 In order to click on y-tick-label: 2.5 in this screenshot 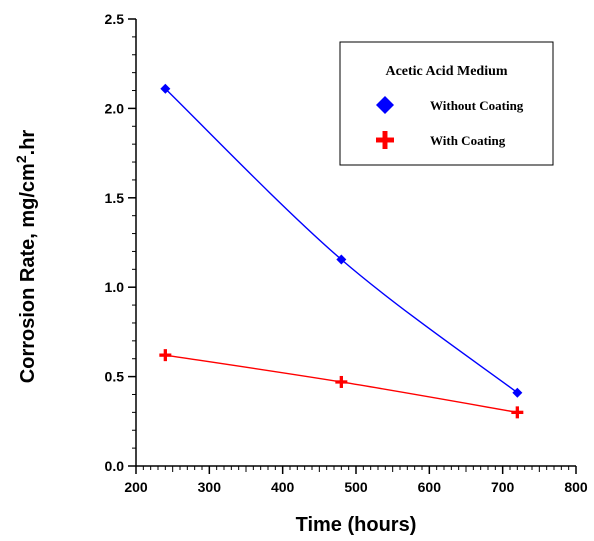, I will do `click(115, 19)`.